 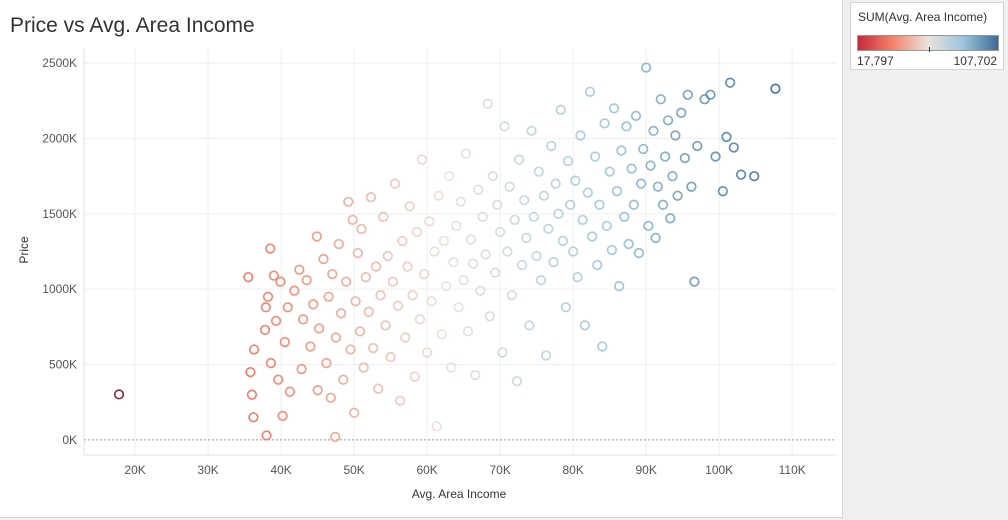 I want to click on legend-min-label: 17,797, so click(x=875, y=61).